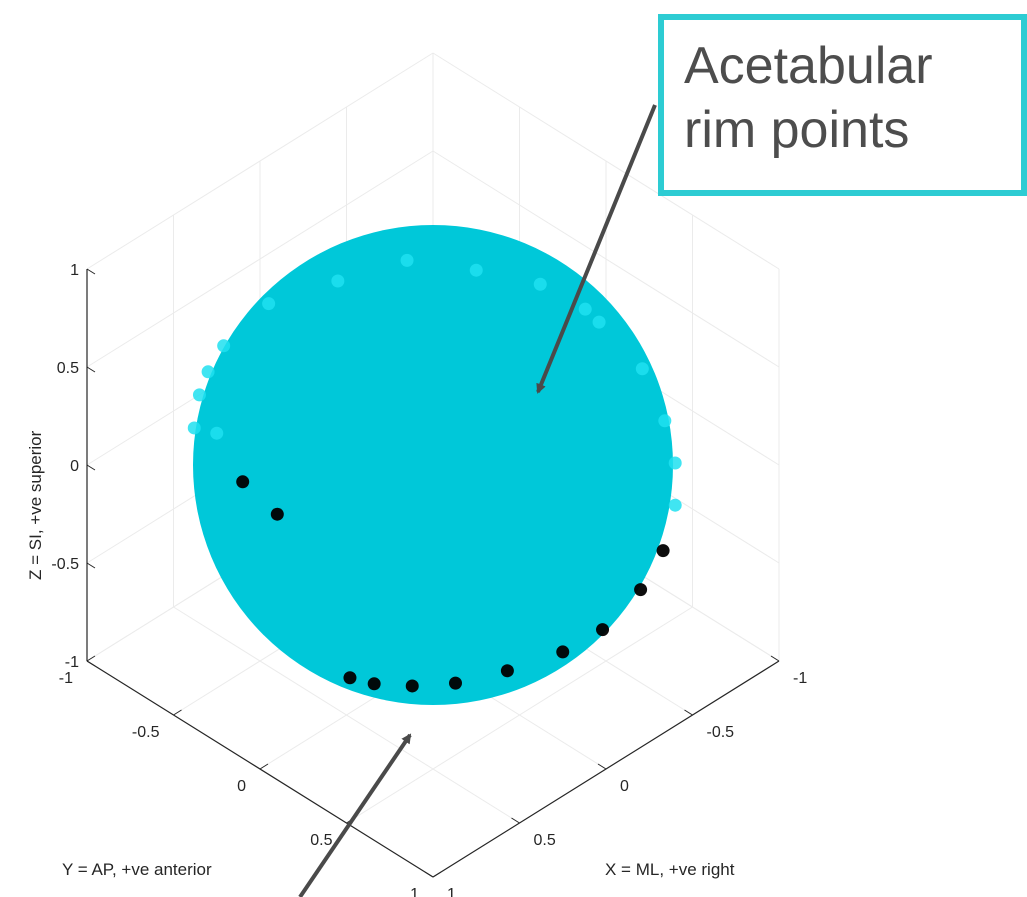 The height and width of the screenshot is (897, 1027). Describe the element at coordinates (137, 869) in the screenshot. I see `y-axis-label: Y = AP, +ve anterior` at that location.